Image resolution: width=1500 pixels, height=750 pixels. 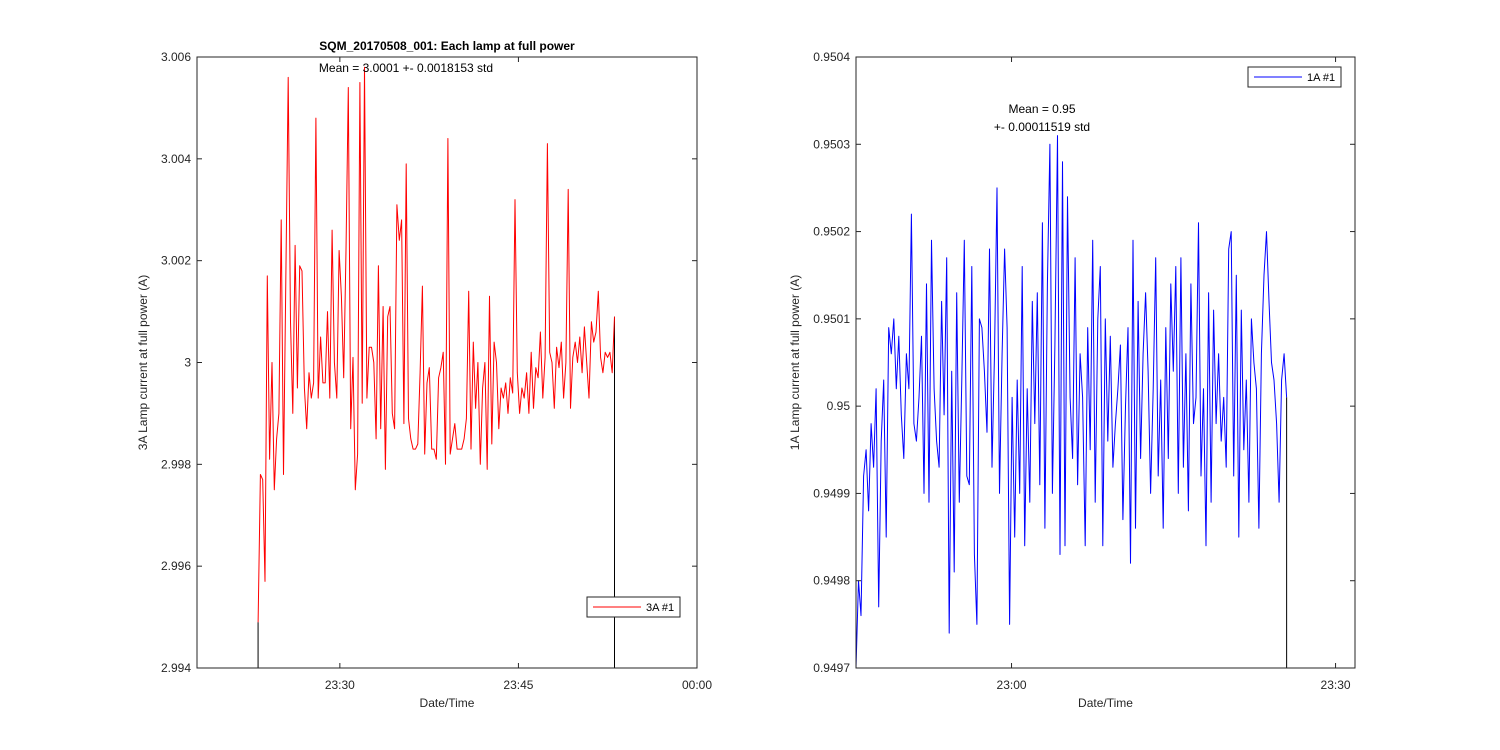 What do you see at coordinates (795, 362) in the screenshot?
I see `y-axis-label: 1A Lamp current at full power (A)` at bounding box center [795, 362].